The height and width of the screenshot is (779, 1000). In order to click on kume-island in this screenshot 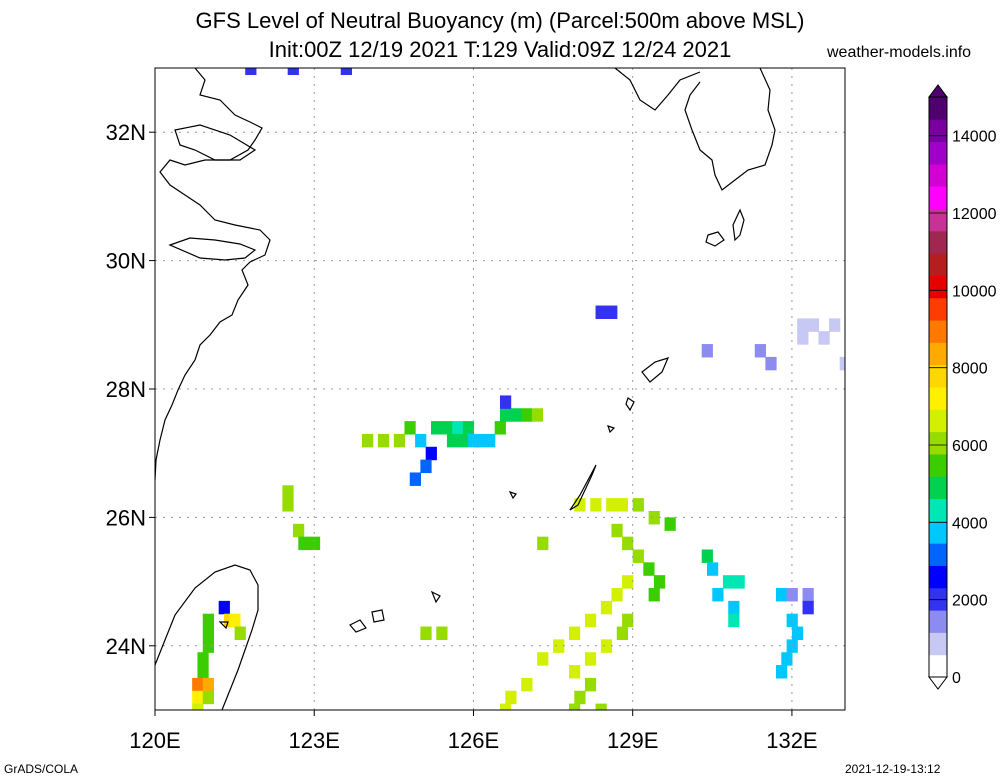, I will do `click(512, 495)`.